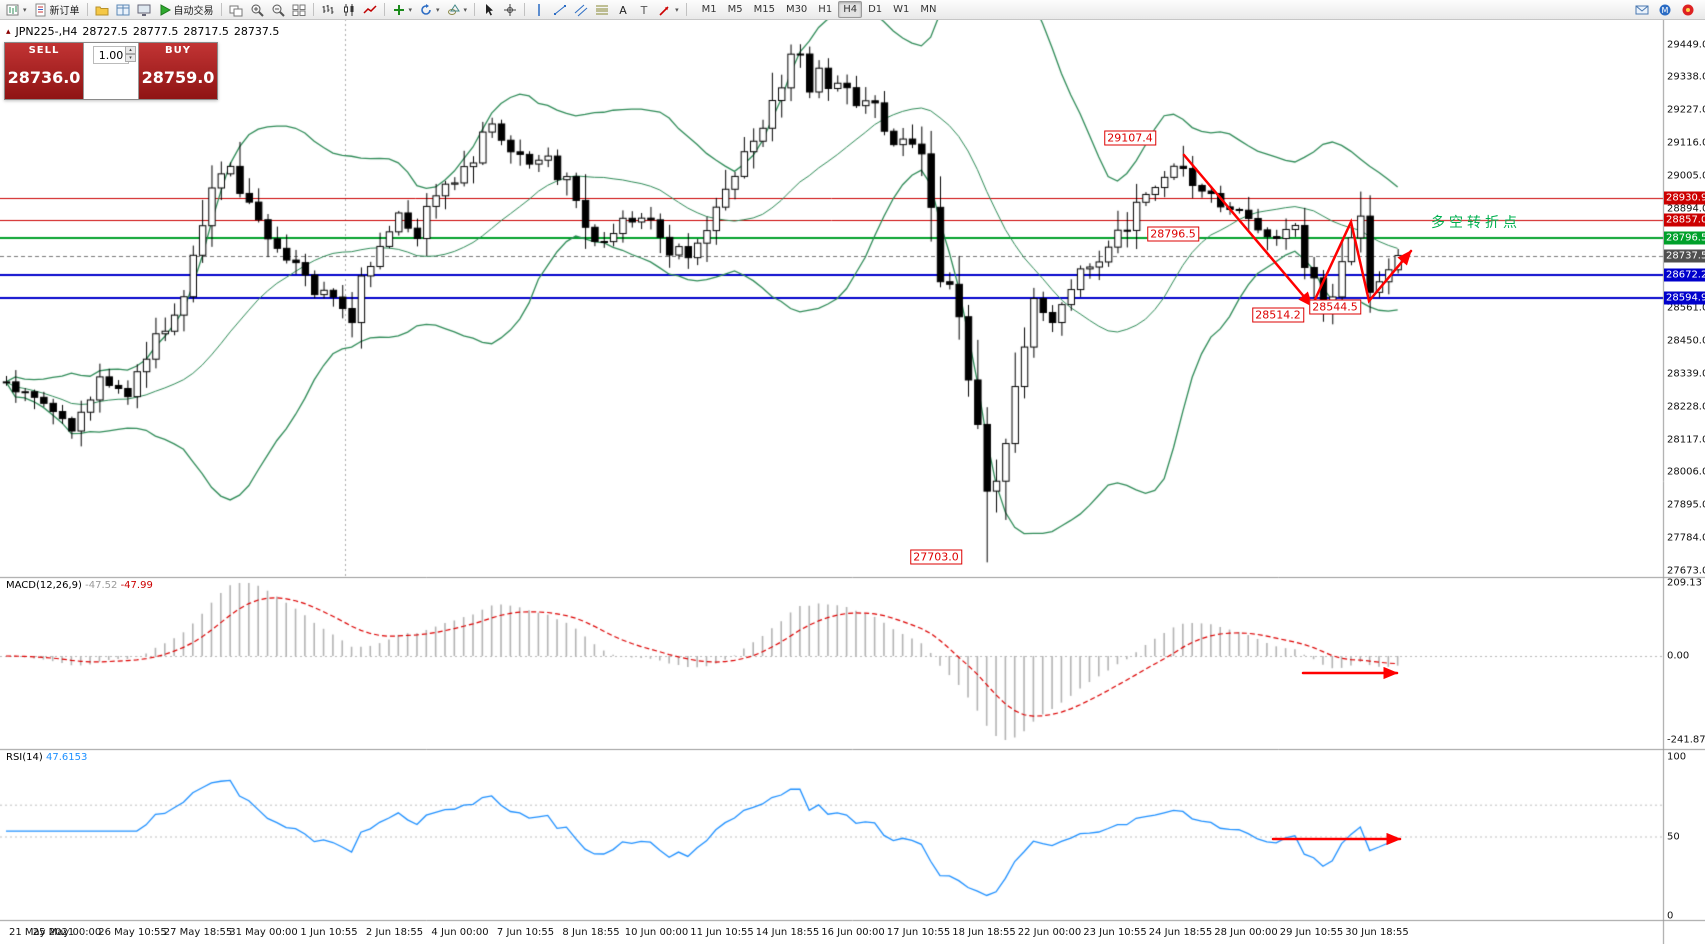 This screenshot has height=944, width=1705. I want to click on volume-input, so click(111, 55).